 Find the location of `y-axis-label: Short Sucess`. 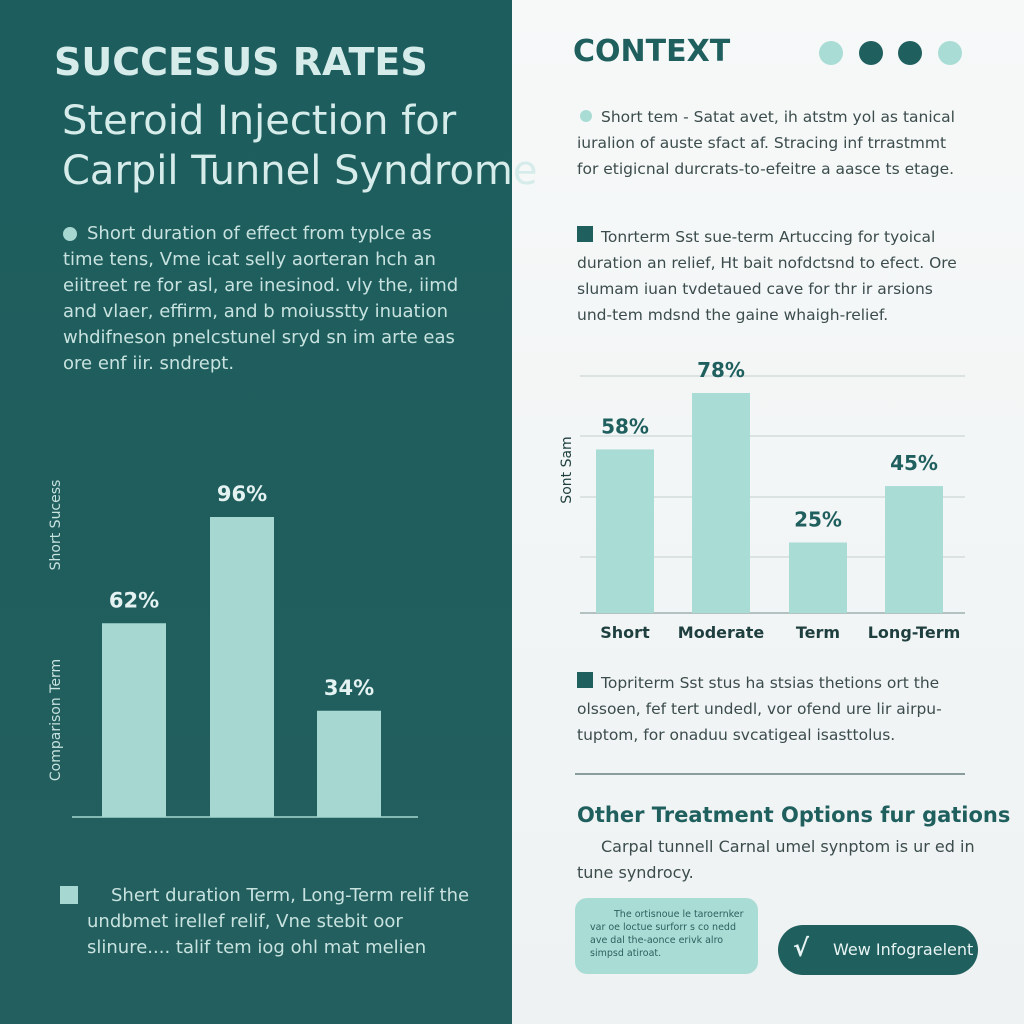

y-axis-label: Short Sucess is located at coordinates (56, 525).